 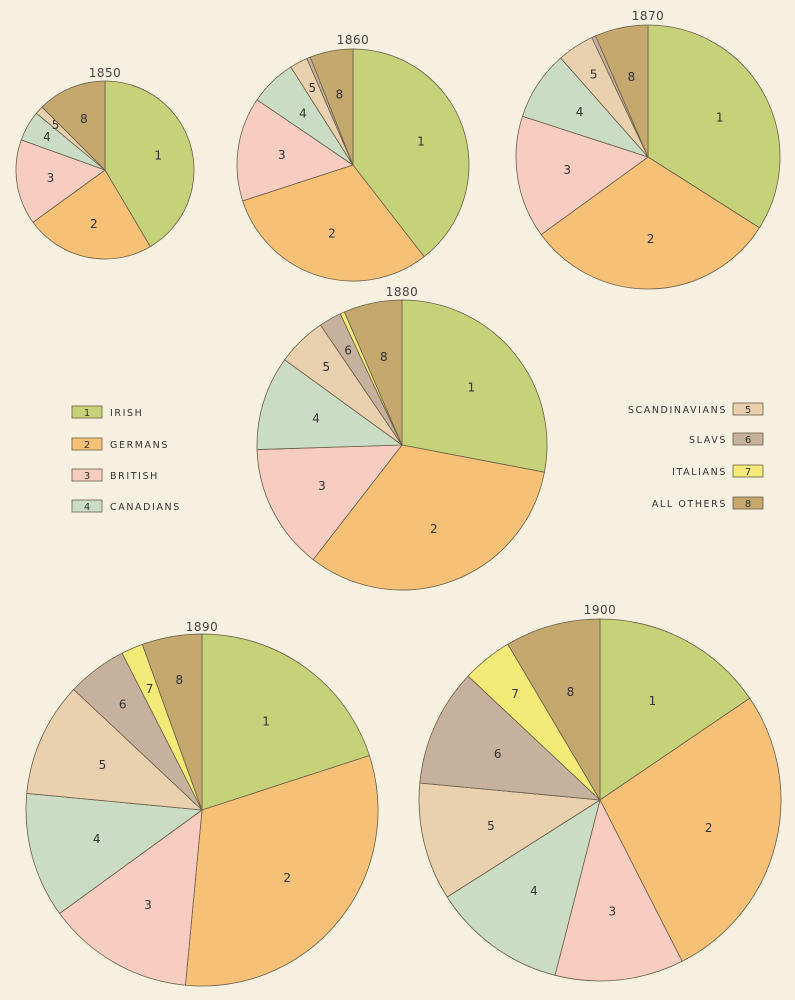 I want to click on slice-label-1880-1: 1, so click(x=471, y=388).